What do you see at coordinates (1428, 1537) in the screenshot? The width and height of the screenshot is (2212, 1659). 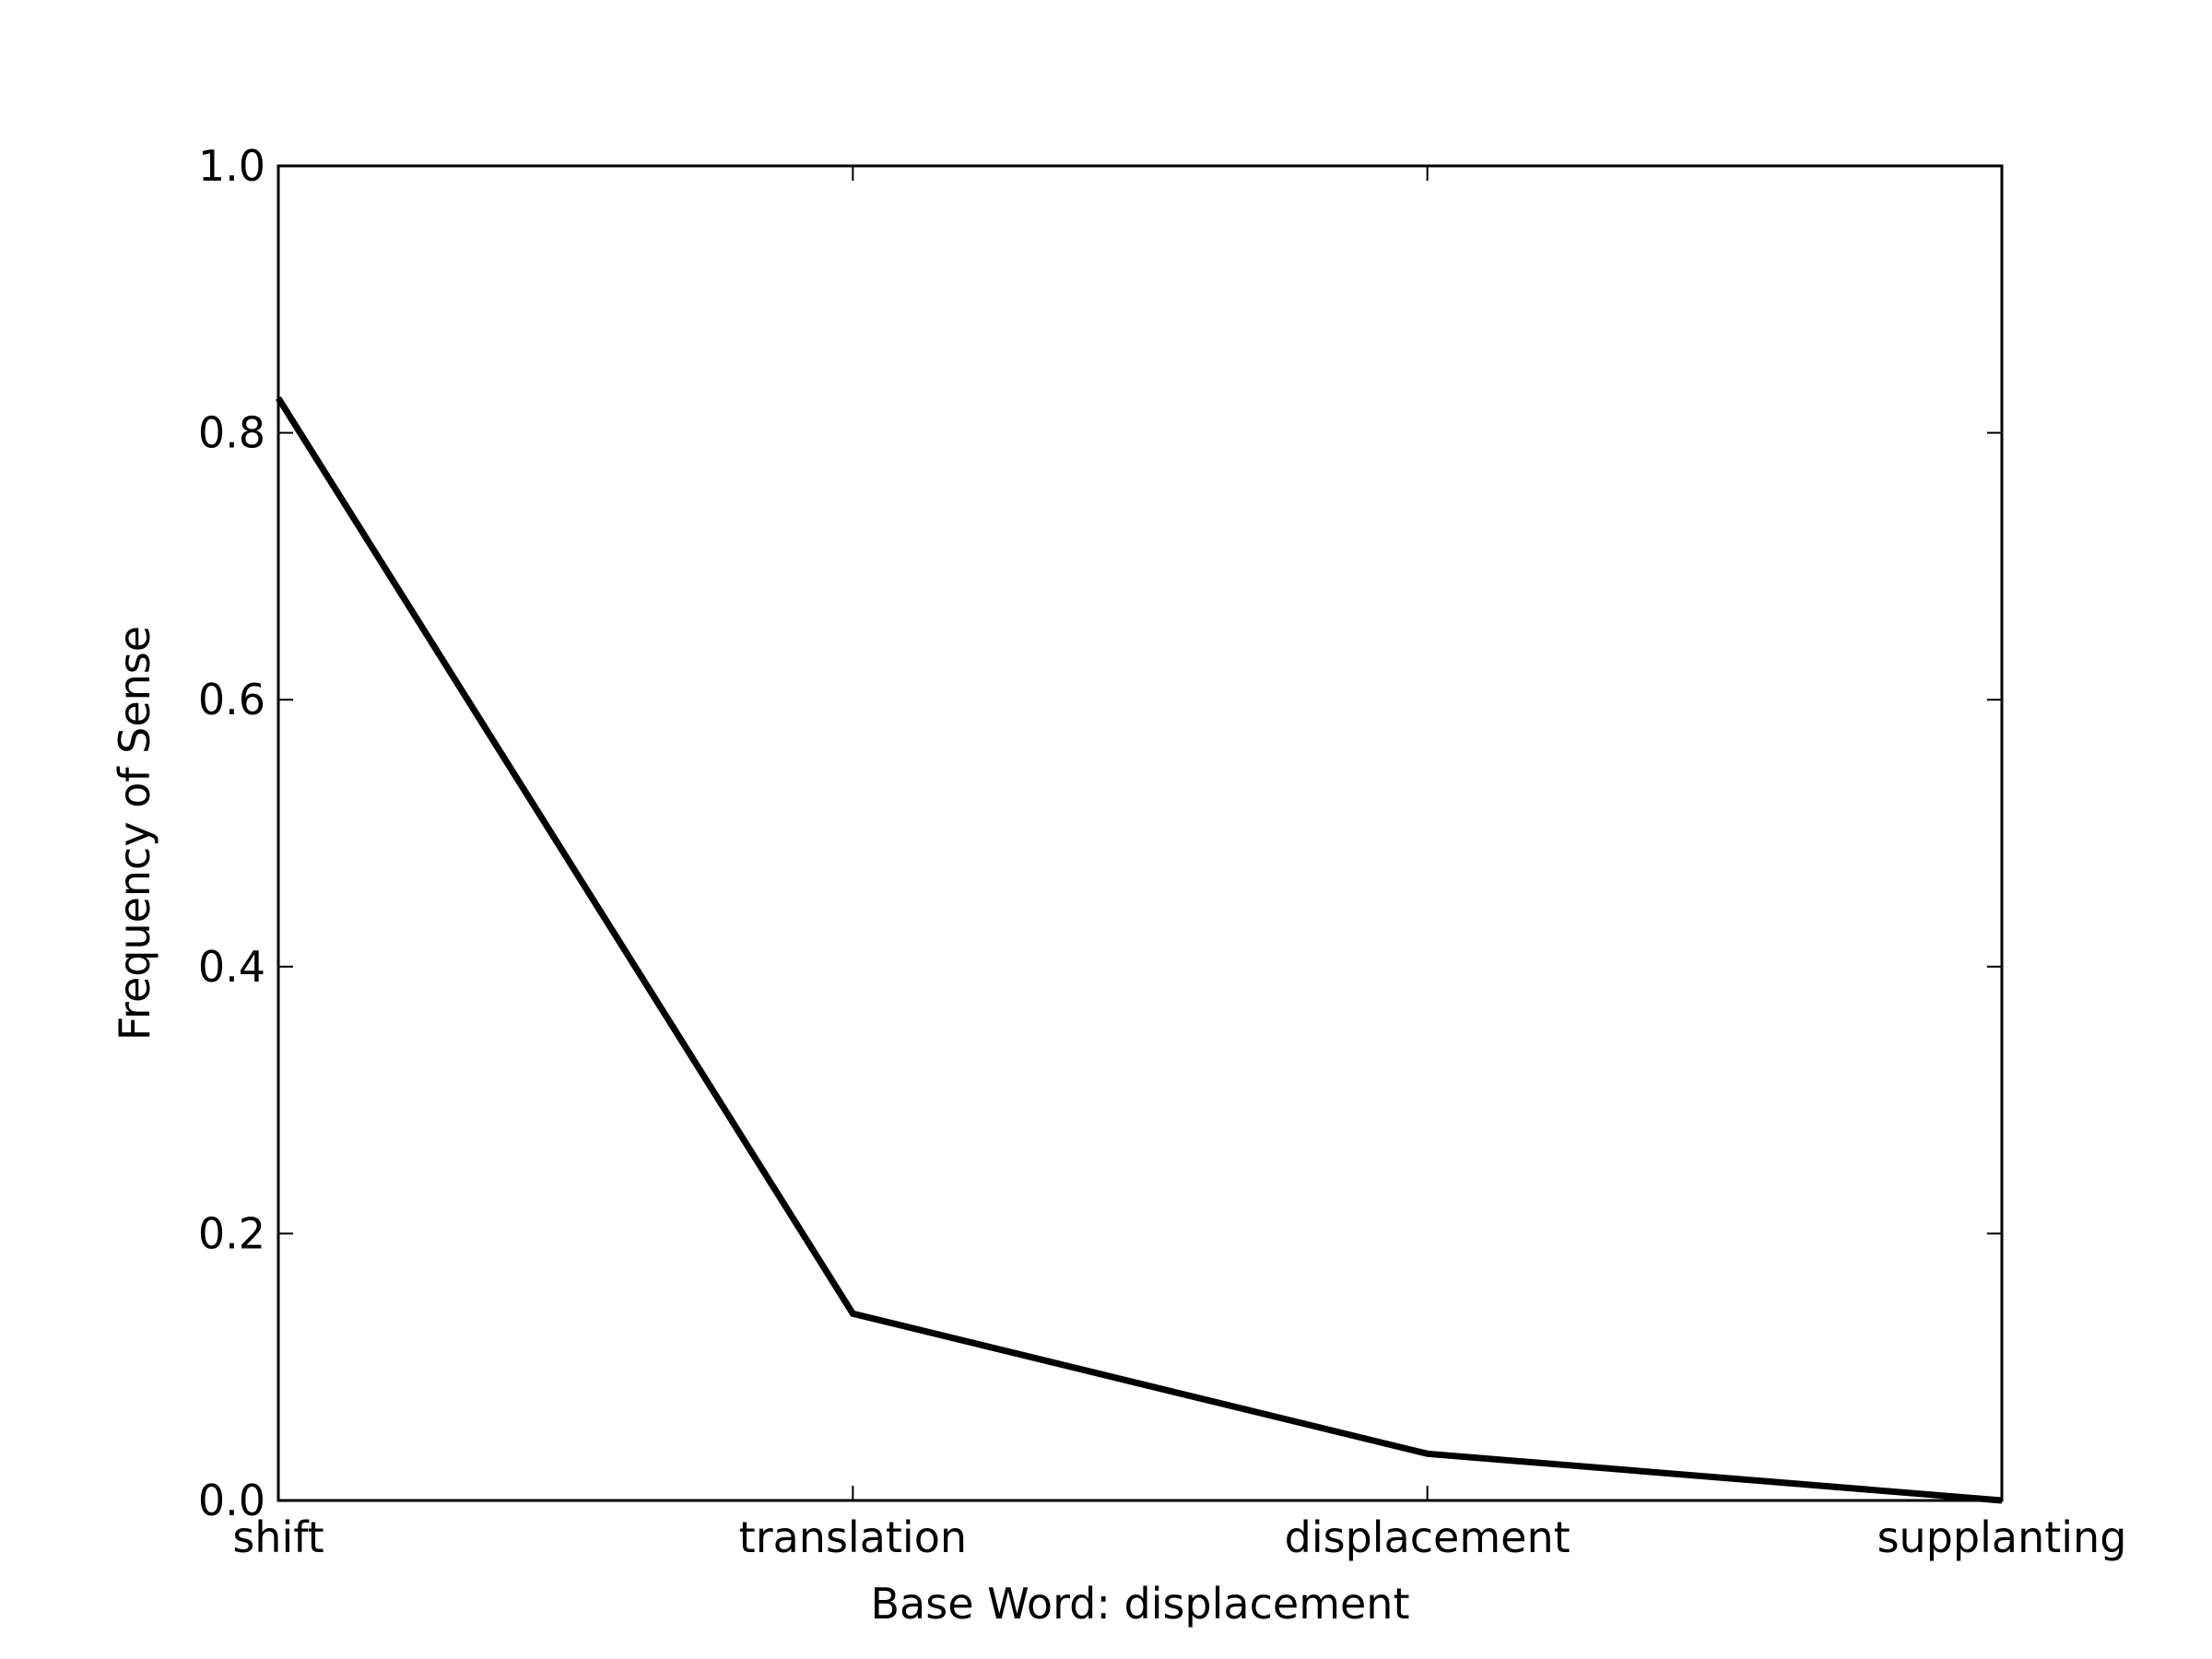 I see `x-tick-label: displacement` at bounding box center [1428, 1537].